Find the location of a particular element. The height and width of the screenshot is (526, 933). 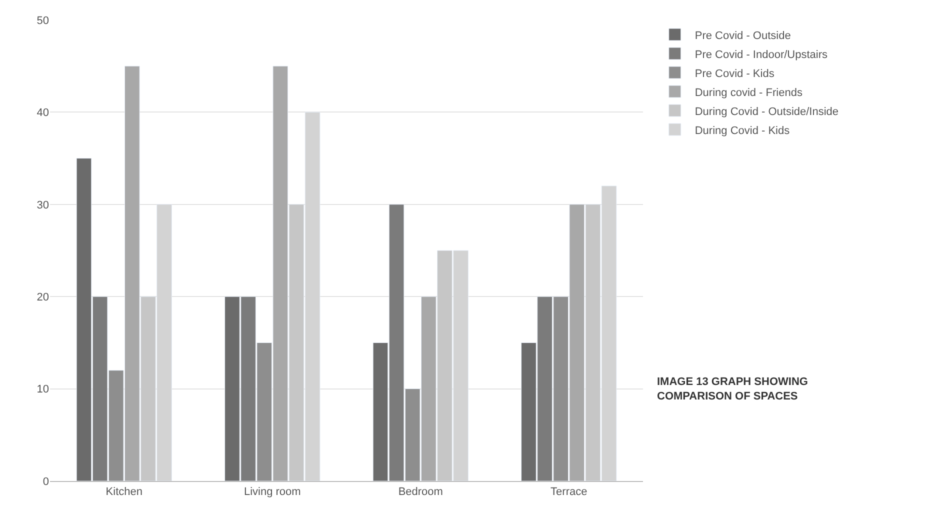

text: IMAGE 13 GRAPH SHOWING COMPARISON OF SPACES is located at coordinates (732, 389).